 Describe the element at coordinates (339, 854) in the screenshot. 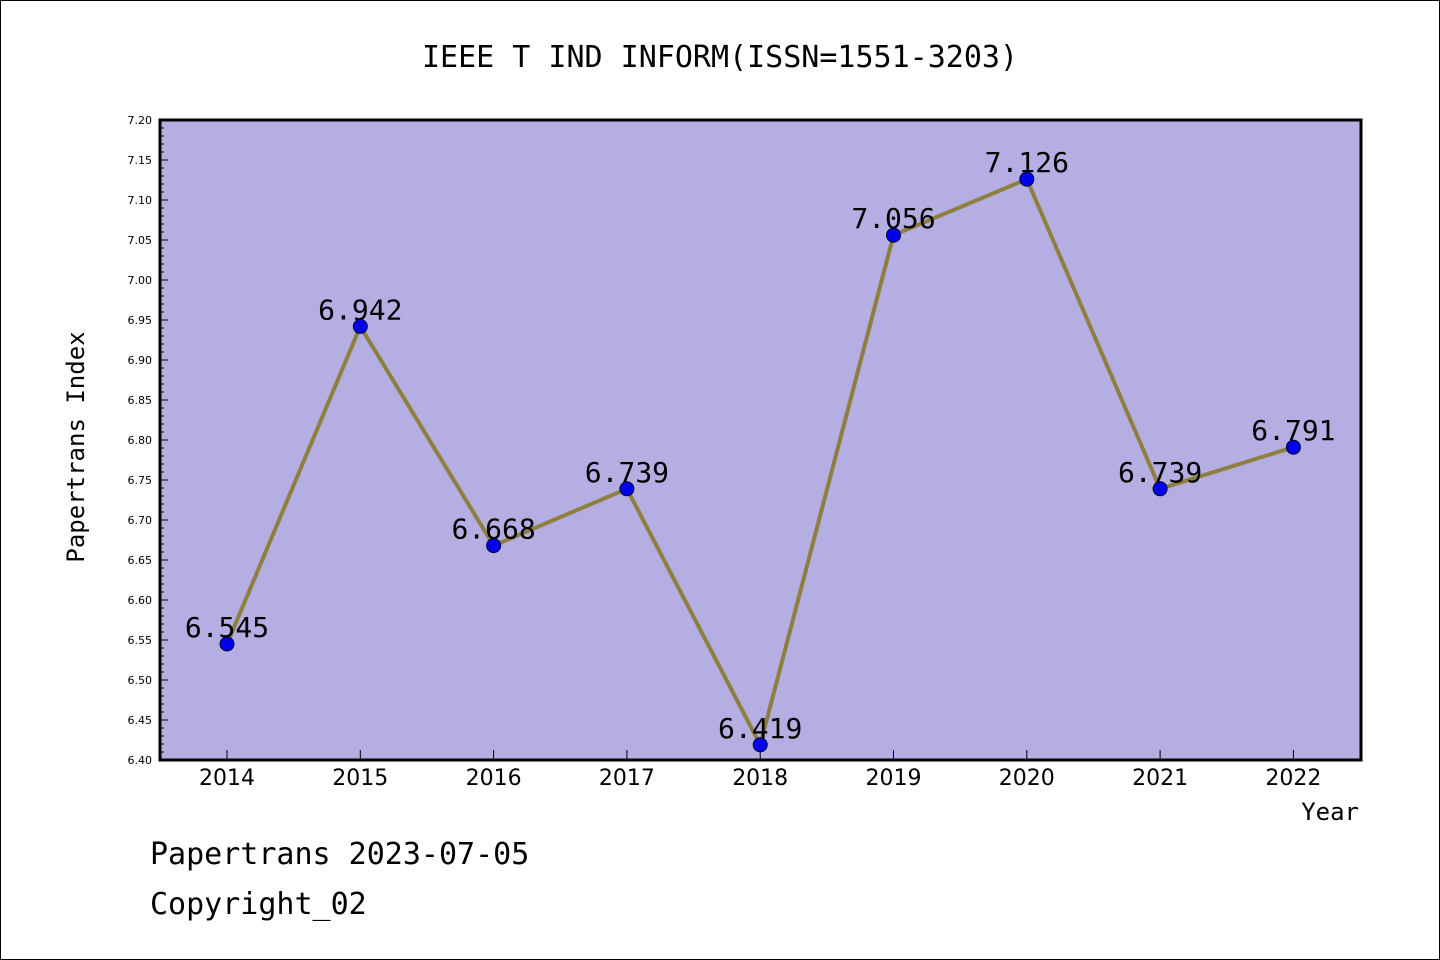

I see `footer-date: Papertrans 2023-07-05` at that location.